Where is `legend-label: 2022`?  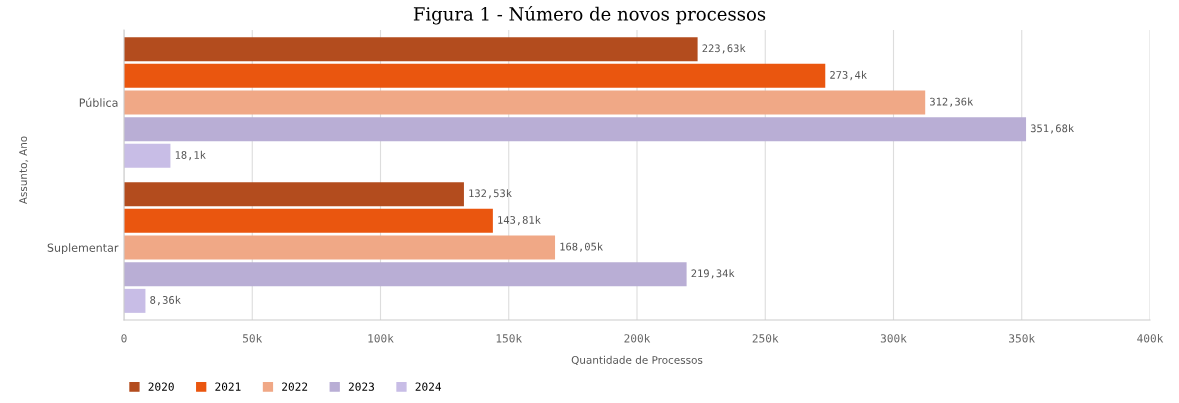
legend-label: 2022 is located at coordinates (295, 386).